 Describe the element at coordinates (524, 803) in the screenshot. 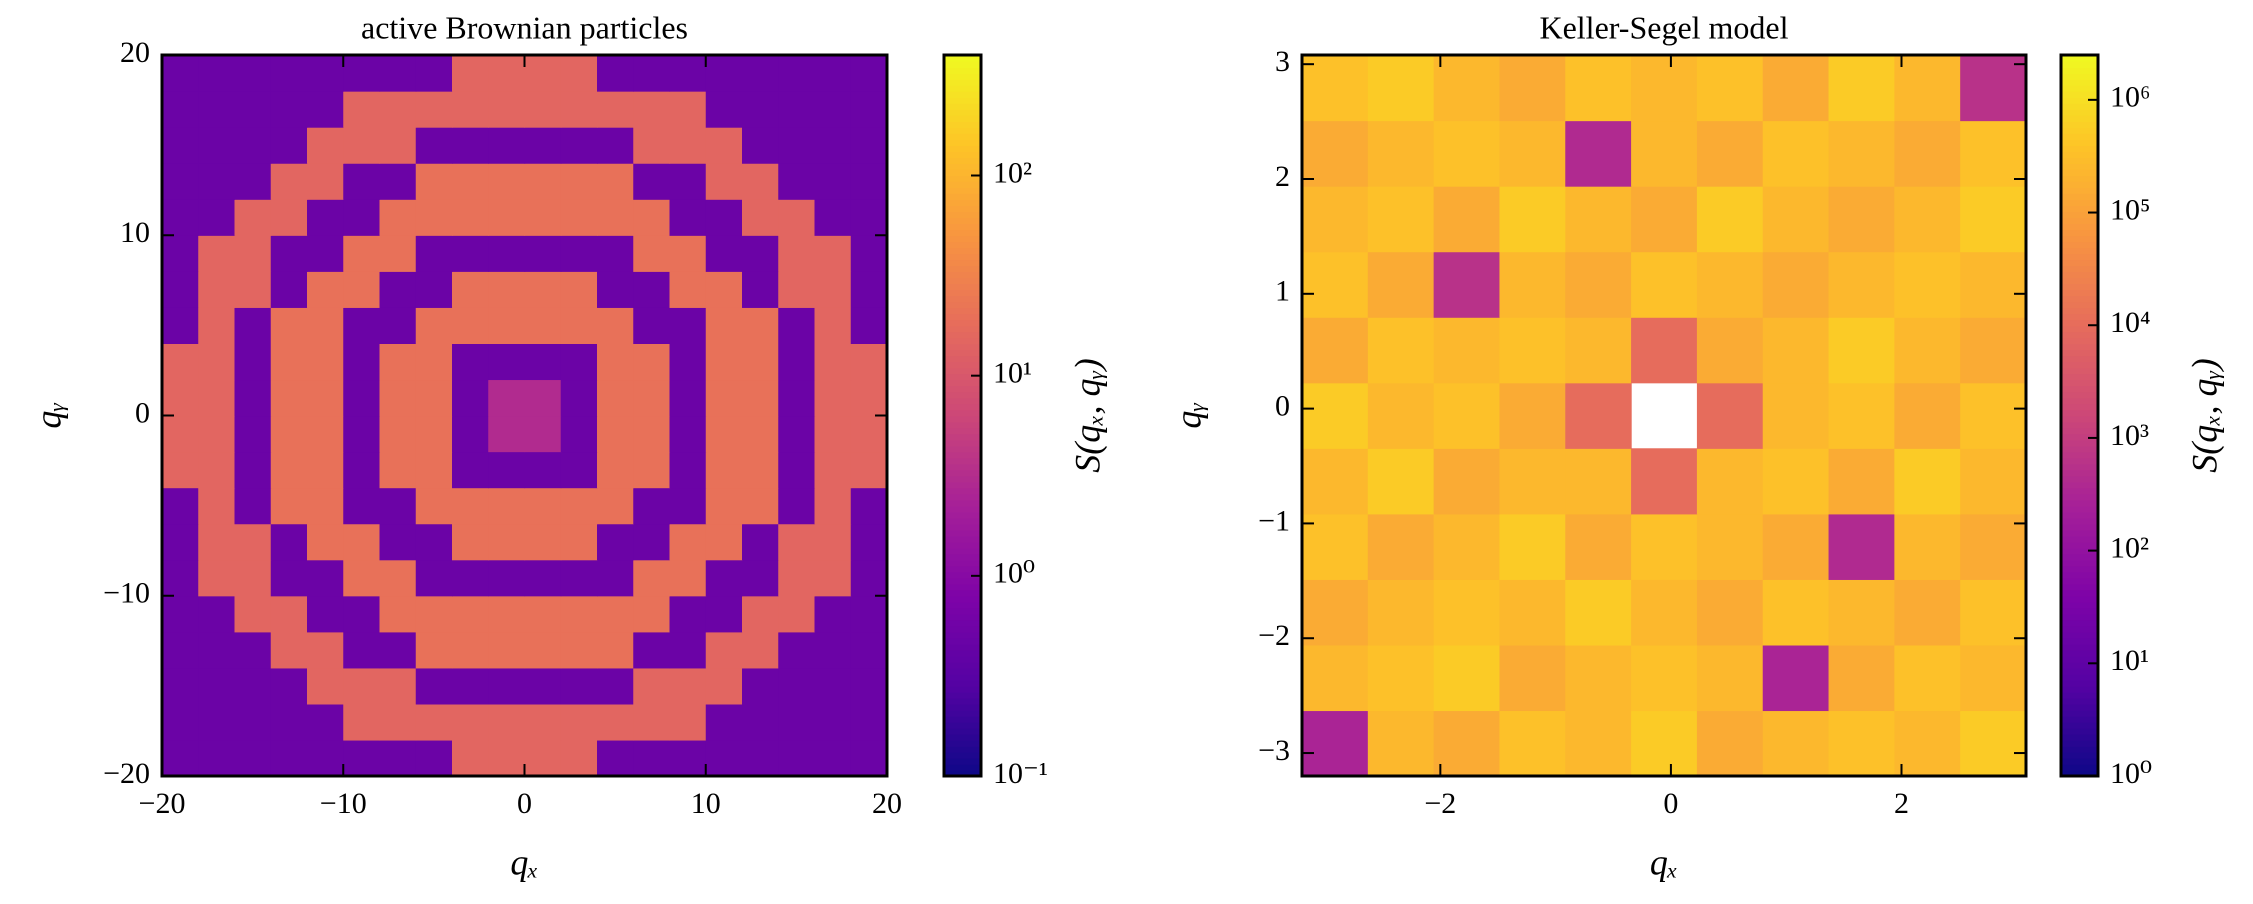

I see `x-tick-label: 0` at that location.